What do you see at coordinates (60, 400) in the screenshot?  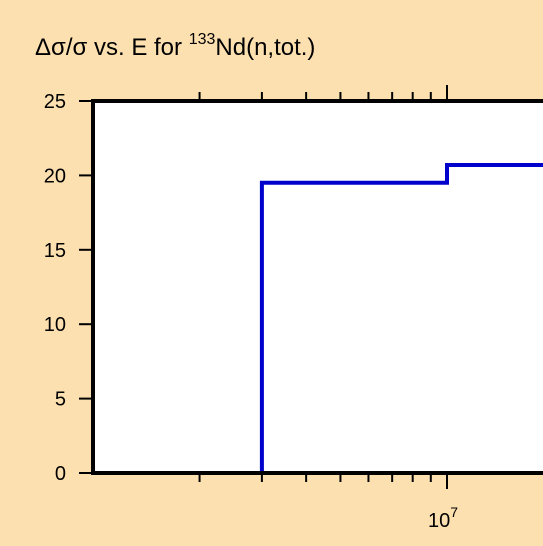 I see `y-tick-label: 5` at bounding box center [60, 400].